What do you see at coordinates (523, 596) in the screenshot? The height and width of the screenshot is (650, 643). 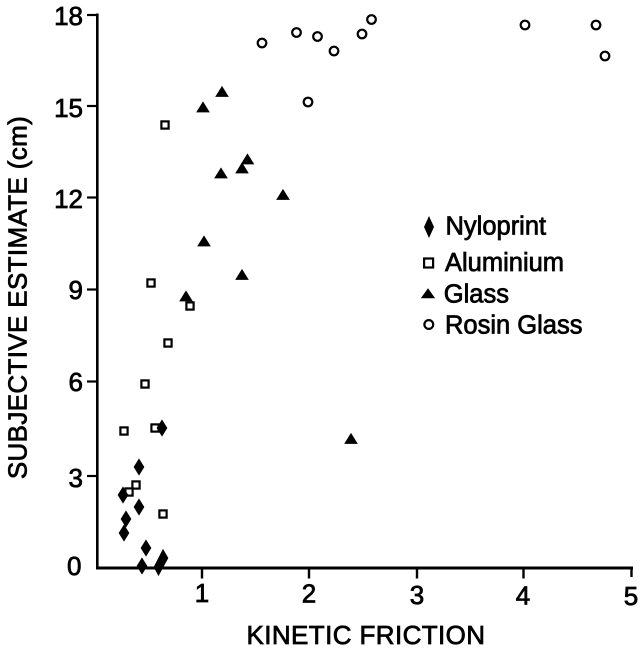 I see `svg-text: 4` at bounding box center [523, 596].